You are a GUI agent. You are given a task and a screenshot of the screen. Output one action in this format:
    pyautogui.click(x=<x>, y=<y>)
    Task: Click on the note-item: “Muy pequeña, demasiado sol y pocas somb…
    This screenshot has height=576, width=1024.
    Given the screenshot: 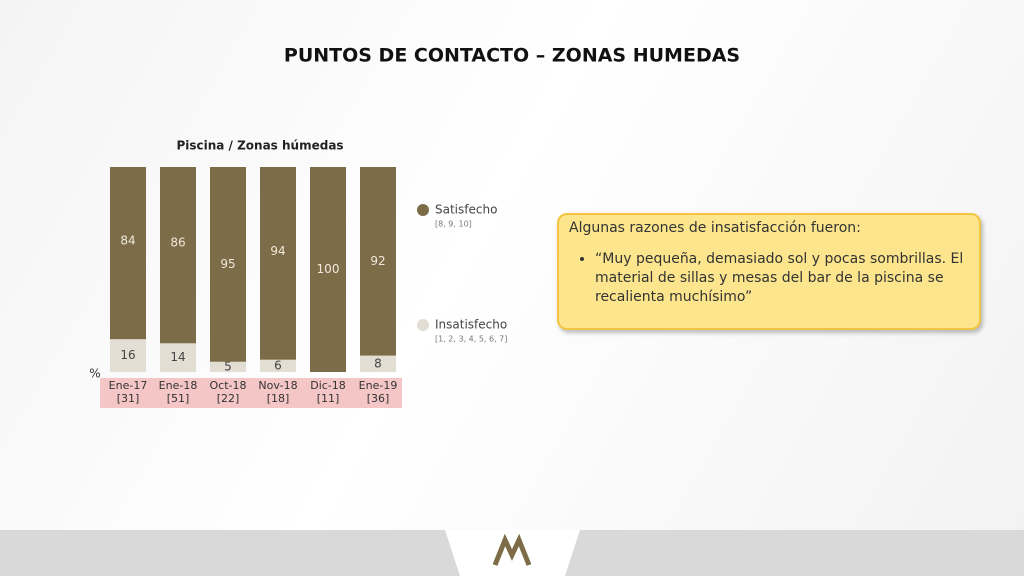 What is the action you would take?
    pyautogui.click(x=782, y=278)
    